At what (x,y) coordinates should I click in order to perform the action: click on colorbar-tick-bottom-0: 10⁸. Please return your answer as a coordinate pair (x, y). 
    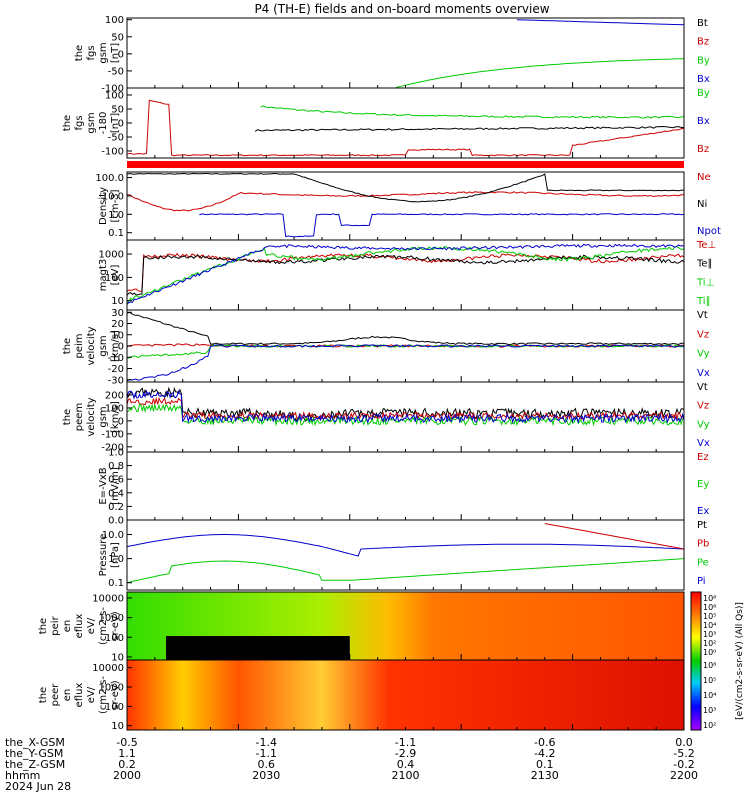
    Looking at the image, I should click on (709, 665).